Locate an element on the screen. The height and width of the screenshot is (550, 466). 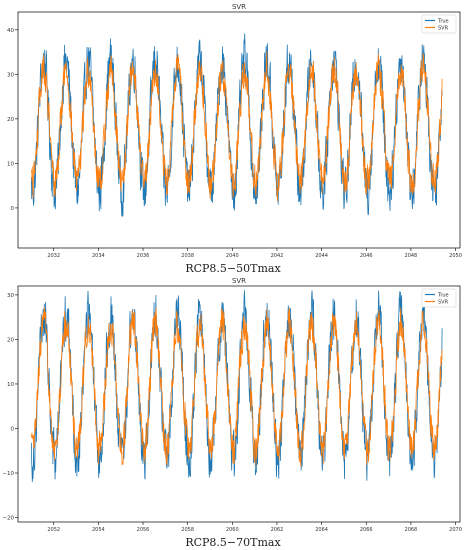
x-tick-label: 2070 is located at coordinates (455, 530).